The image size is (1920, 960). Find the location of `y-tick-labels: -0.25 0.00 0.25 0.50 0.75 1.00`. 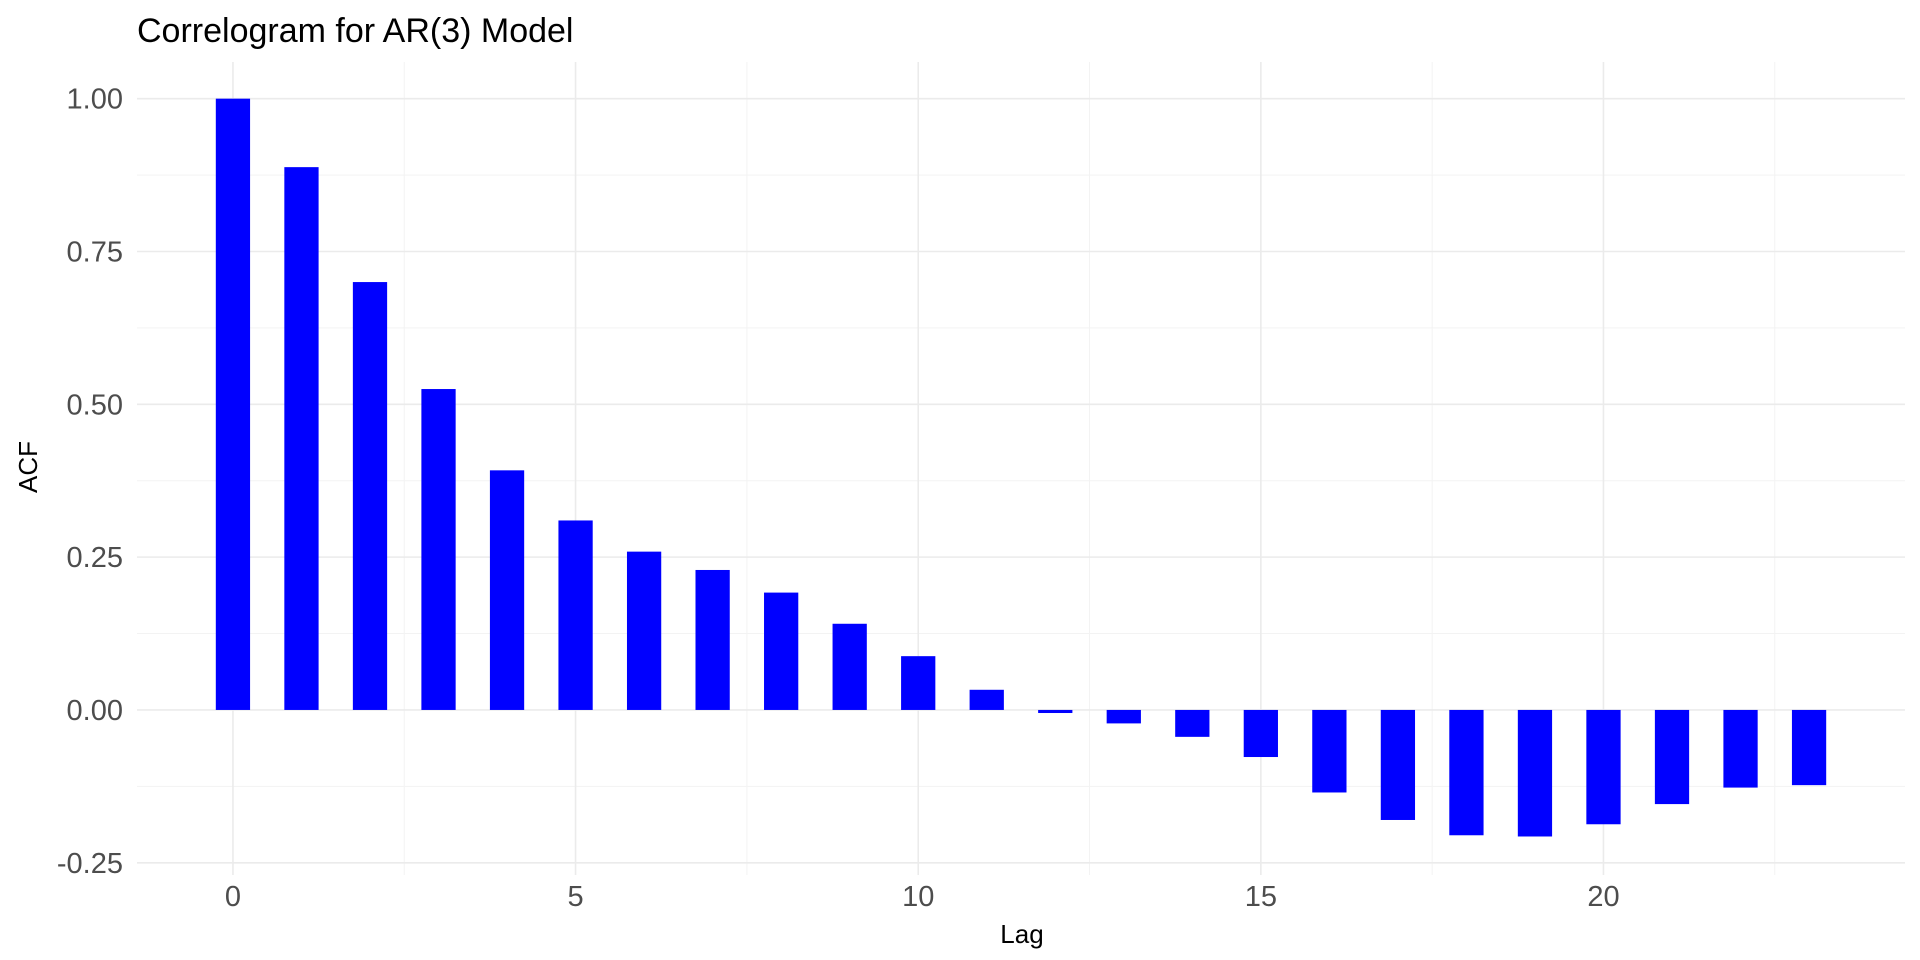

y-tick-labels: -0.25 0.00 0.25 0.50 0.75 1.00 is located at coordinates (90, 482).